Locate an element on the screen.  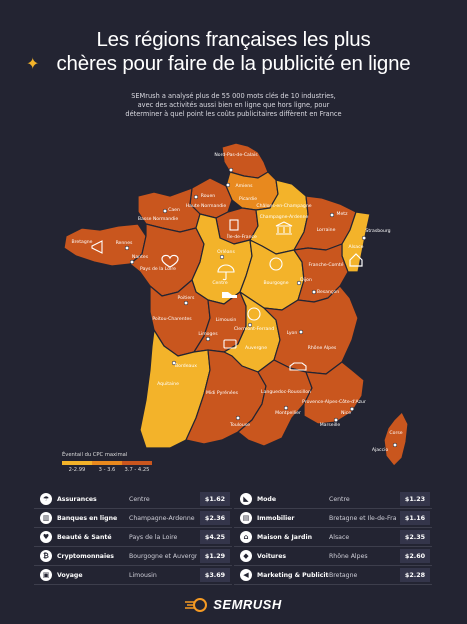
label-rouen: Rouen is located at coordinates (208, 196).